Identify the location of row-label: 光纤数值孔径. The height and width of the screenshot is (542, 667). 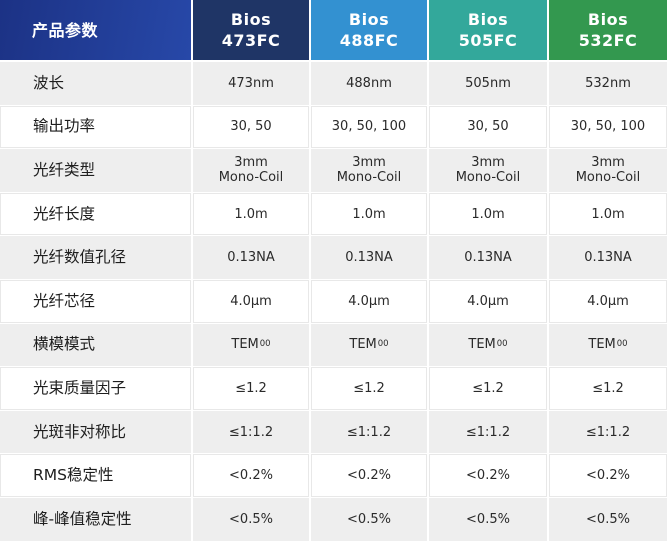
(95, 257).